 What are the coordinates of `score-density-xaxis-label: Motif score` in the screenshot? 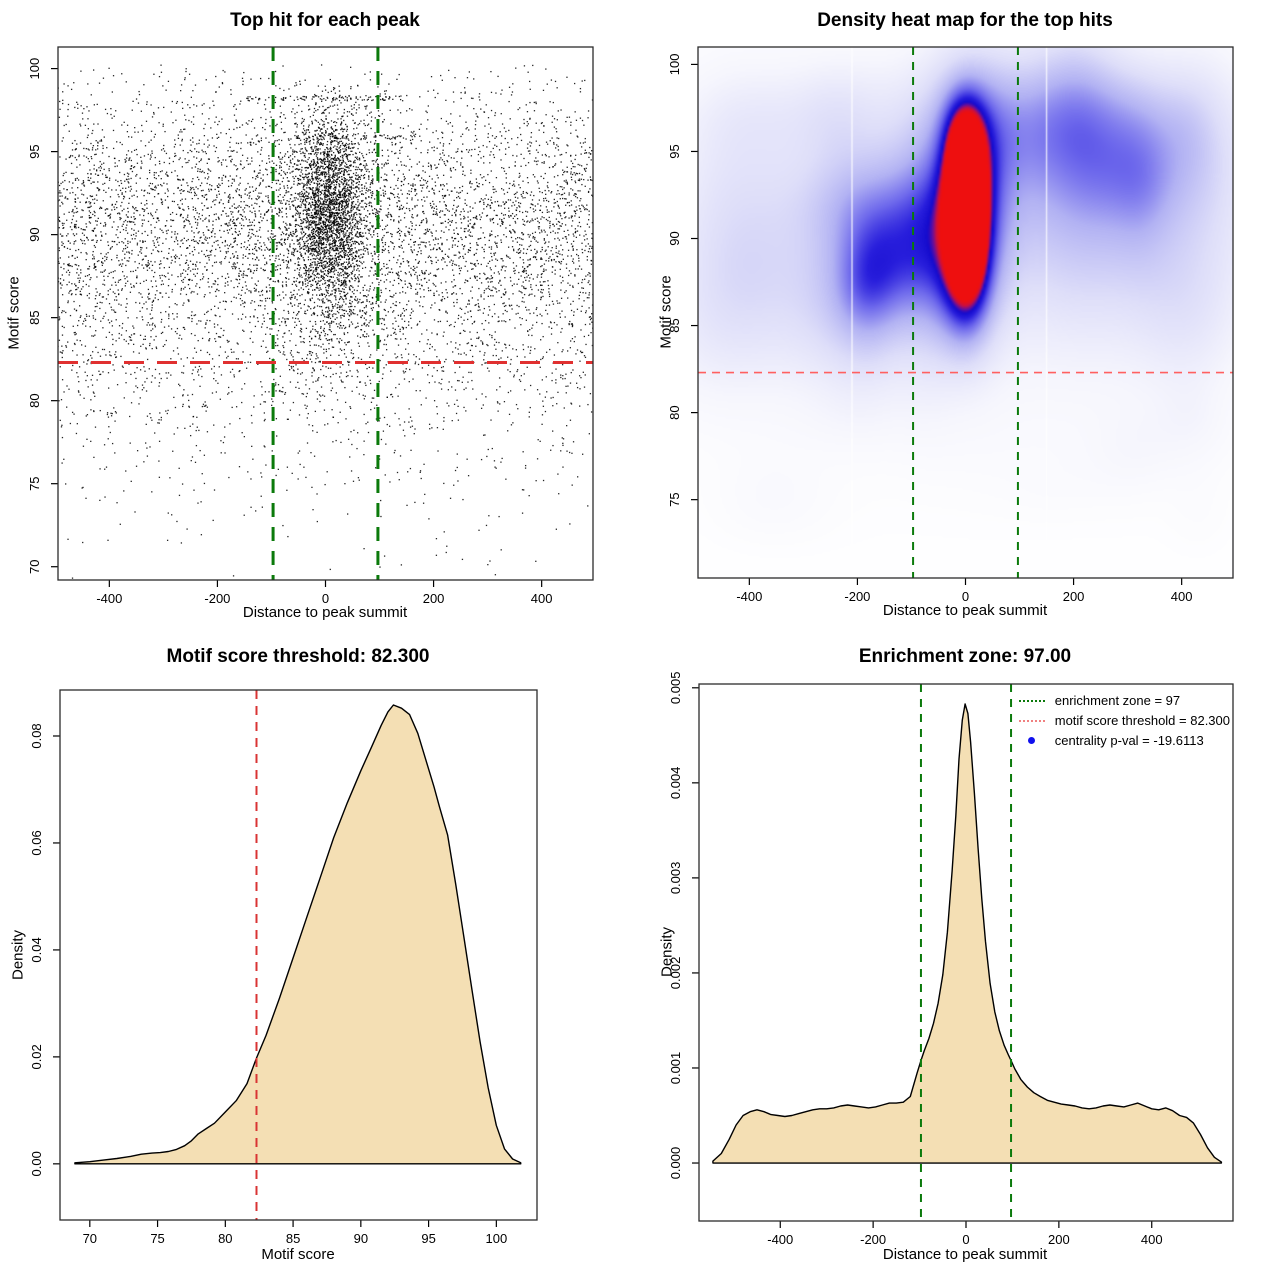 It's located at (298, 1254).